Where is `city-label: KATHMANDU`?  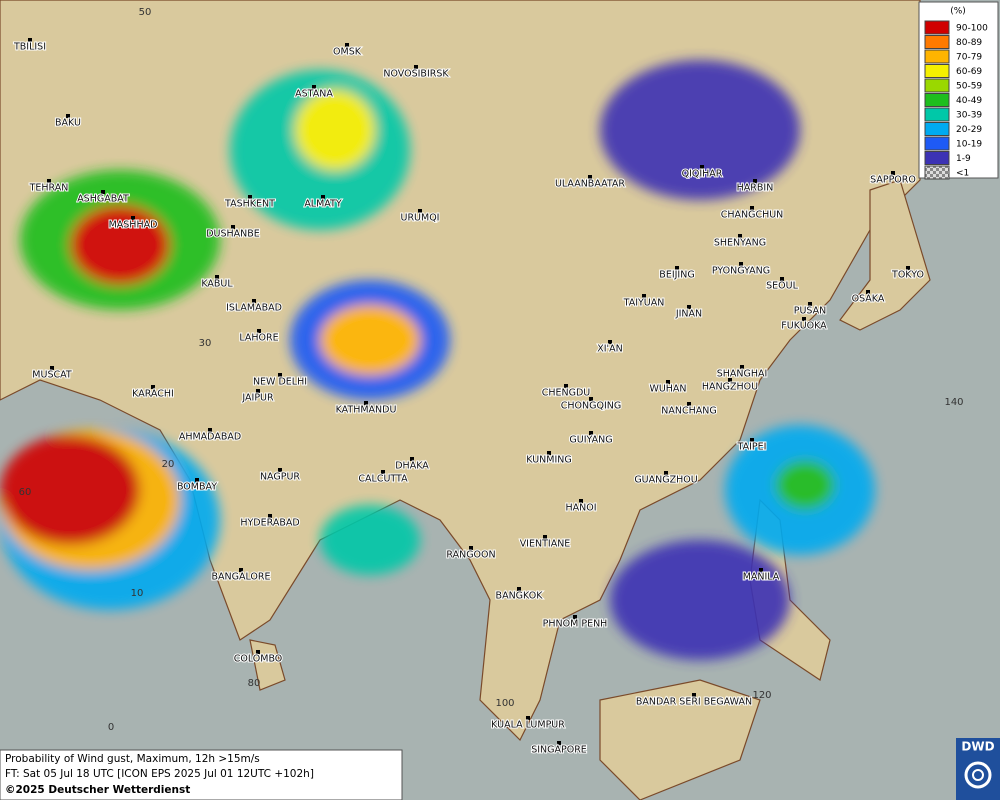 city-label: KATHMANDU is located at coordinates (366, 410).